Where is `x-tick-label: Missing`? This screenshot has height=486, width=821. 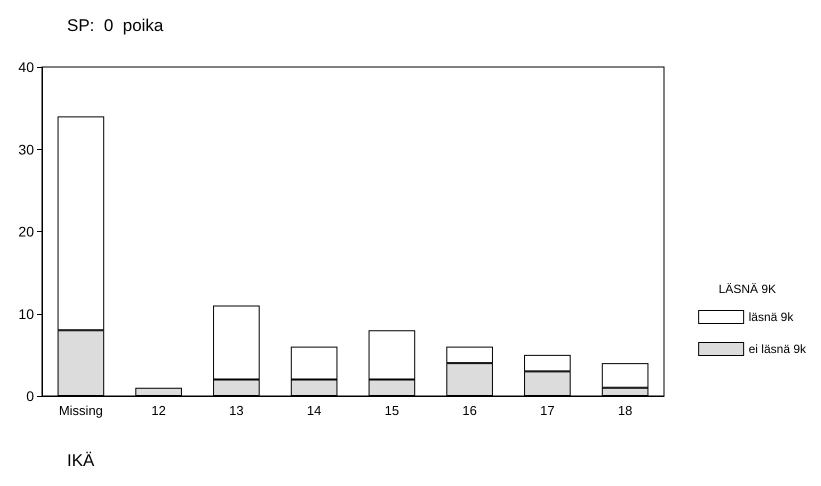
x-tick-label: Missing is located at coordinates (80, 410).